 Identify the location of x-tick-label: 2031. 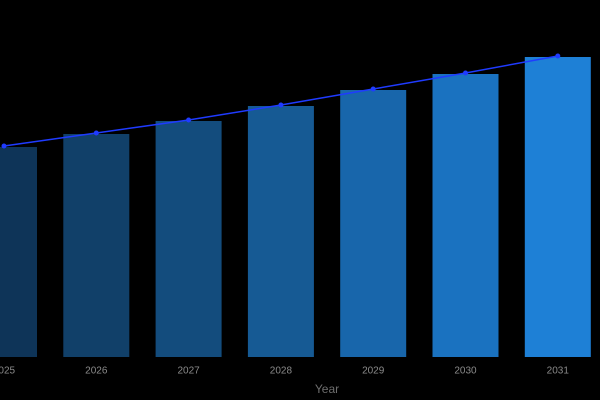
(558, 371).